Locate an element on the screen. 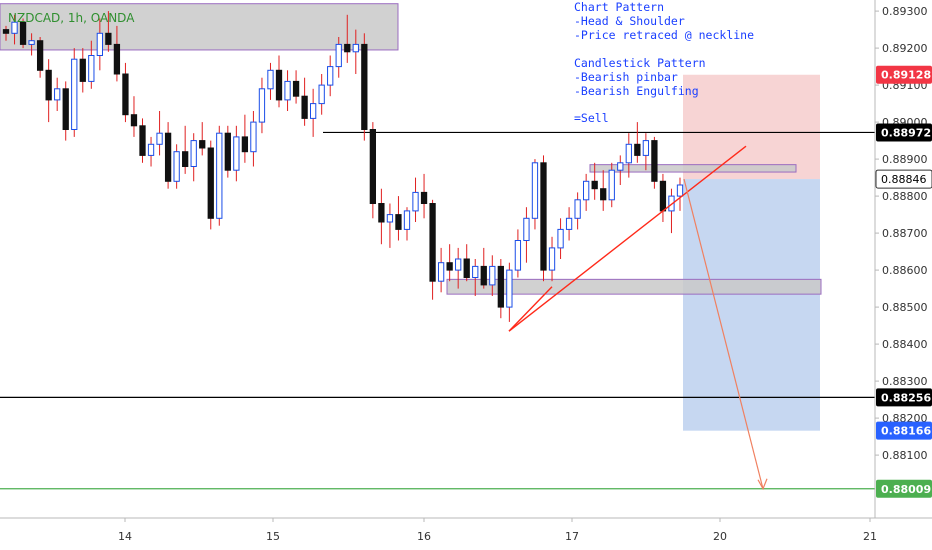  note-line: -Bearish Engulfing is located at coordinates (636, 91).